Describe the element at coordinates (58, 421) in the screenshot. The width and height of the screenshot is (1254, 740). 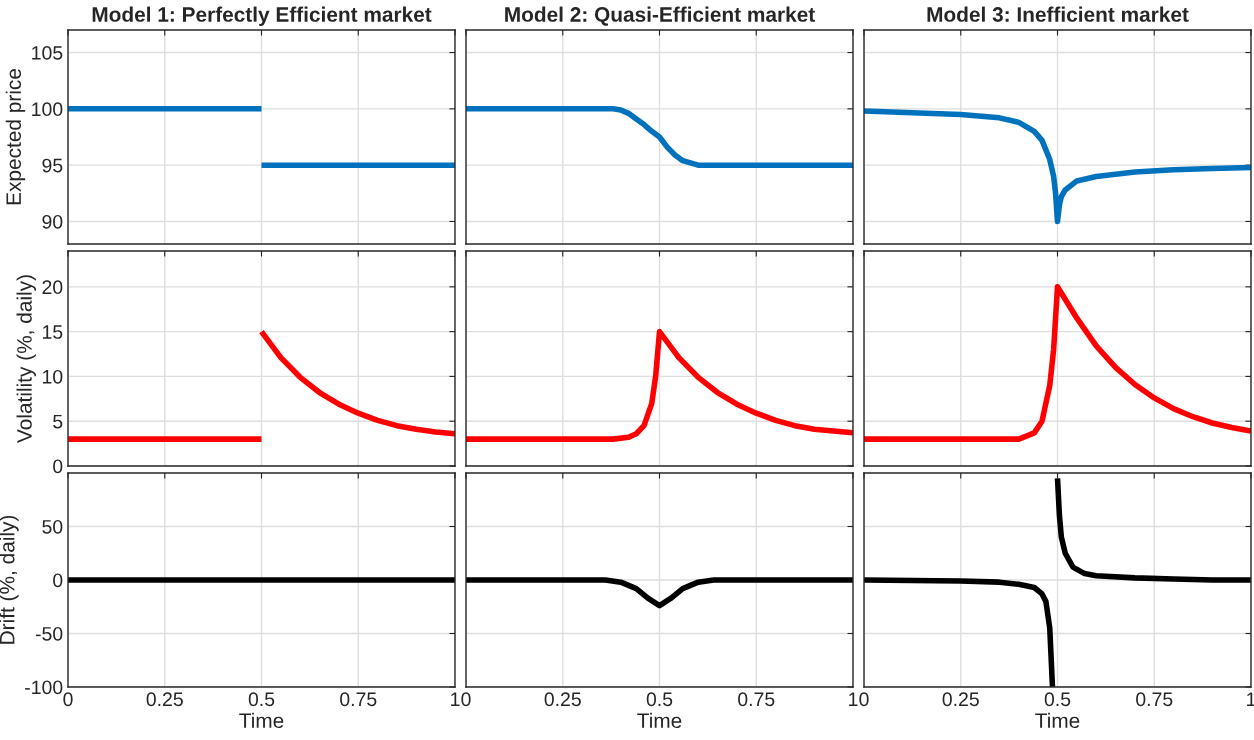
I see `y-tick-label: 5` at that location.